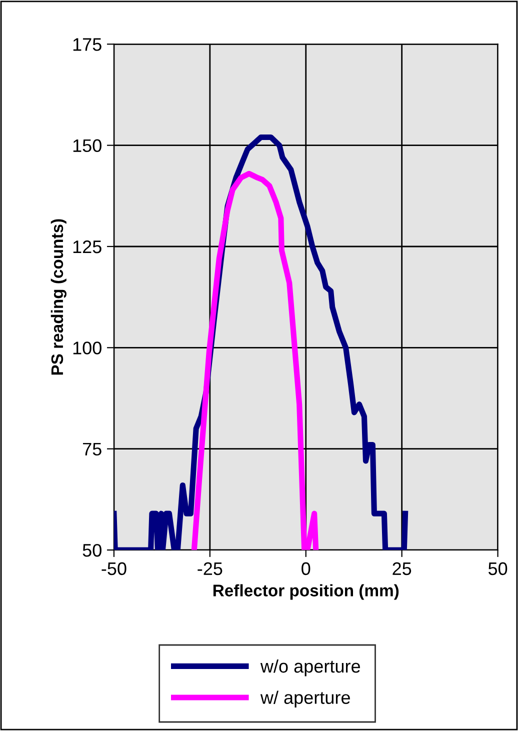 The image size is (518, 731). What do you see at coordinates (306, 569) in the screenshot?
I see `x-tick-label: 0` at bounding box center [306, 569].